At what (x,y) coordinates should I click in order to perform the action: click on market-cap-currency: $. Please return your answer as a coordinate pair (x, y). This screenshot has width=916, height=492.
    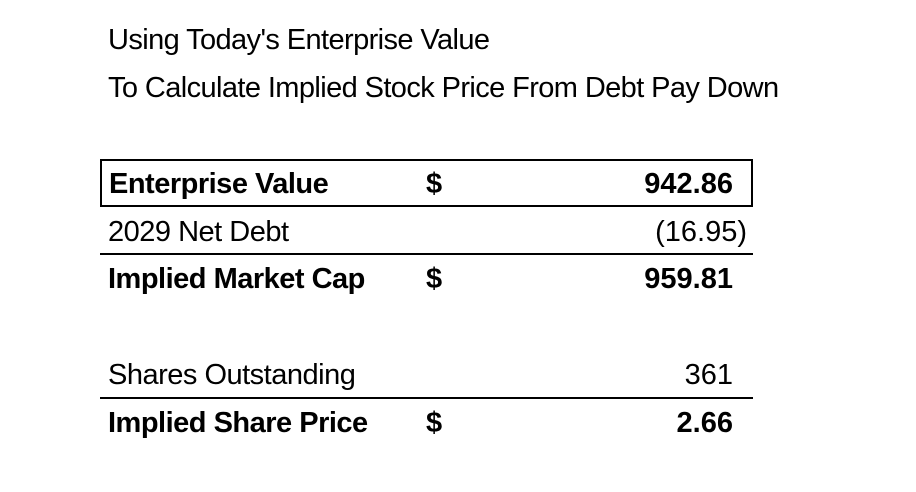
    Looking at the image, I should click on (434, 279).